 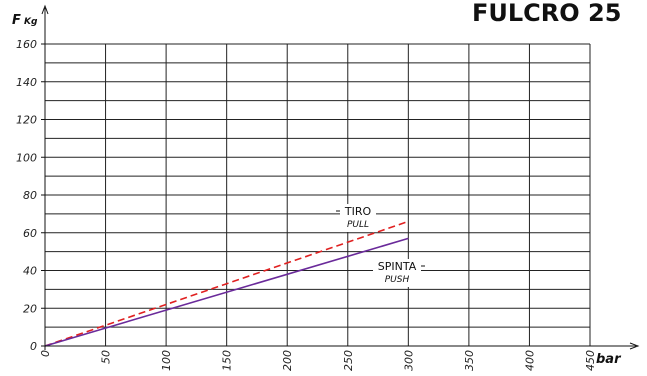 What do you see at coordinates (106, 357) in the screenshot?
I see `x-tick-label: 50` at bounding box center [106, 357].